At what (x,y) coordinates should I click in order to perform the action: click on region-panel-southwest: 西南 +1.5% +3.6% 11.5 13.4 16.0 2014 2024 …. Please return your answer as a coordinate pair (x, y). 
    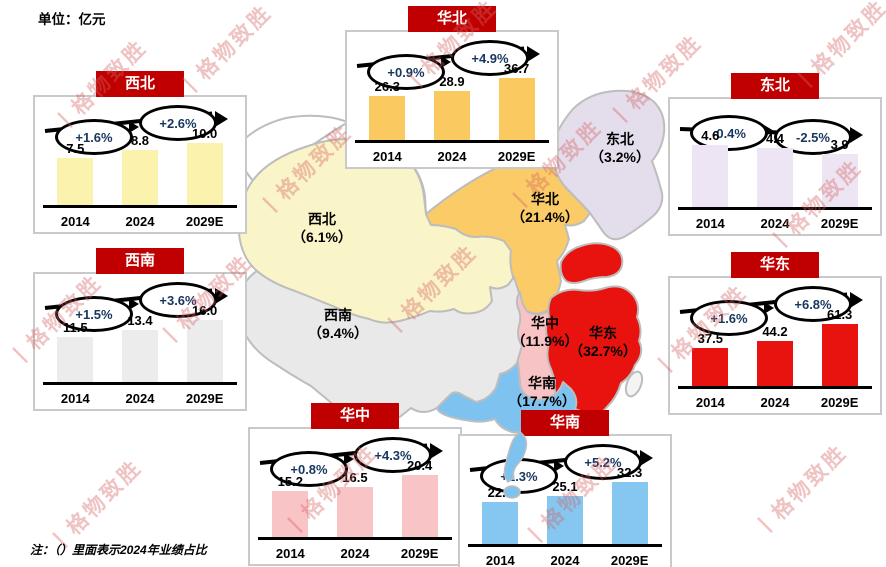
    Looking at the image, I should click on (140, 329).